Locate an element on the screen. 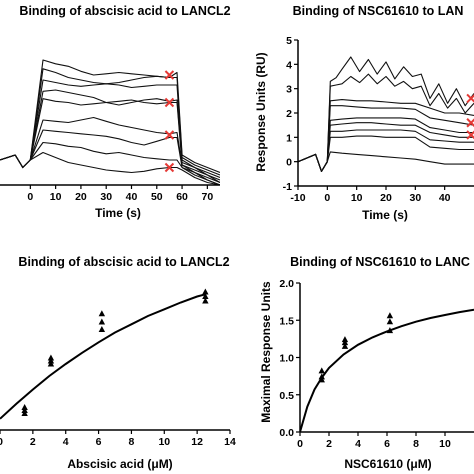 The height and width of the screenshot is (474, 474). x-tick-label: 70 is located at coordinates (208, 197).